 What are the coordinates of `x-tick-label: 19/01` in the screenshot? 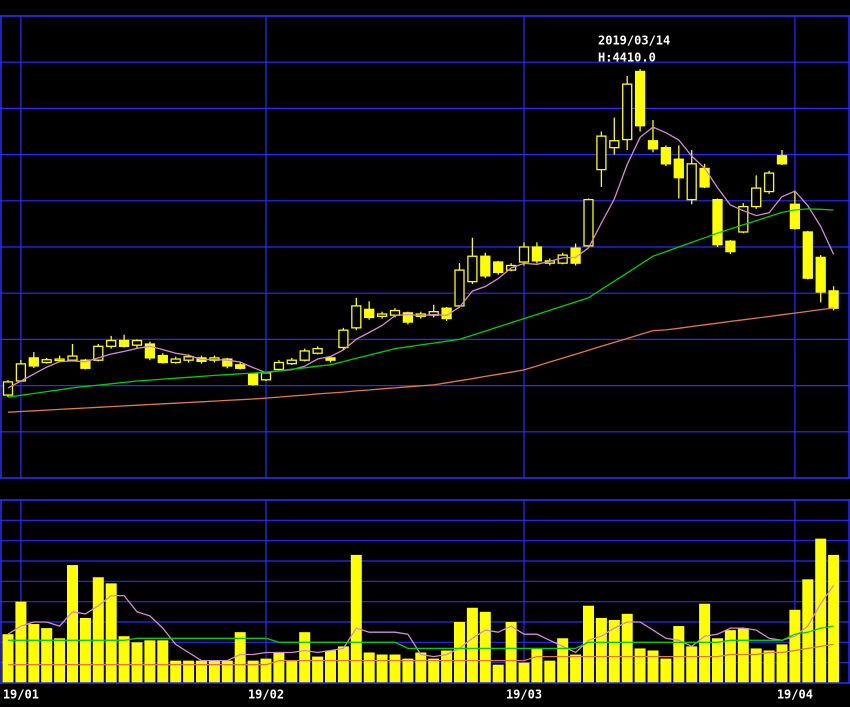 It's located at (21, 695).